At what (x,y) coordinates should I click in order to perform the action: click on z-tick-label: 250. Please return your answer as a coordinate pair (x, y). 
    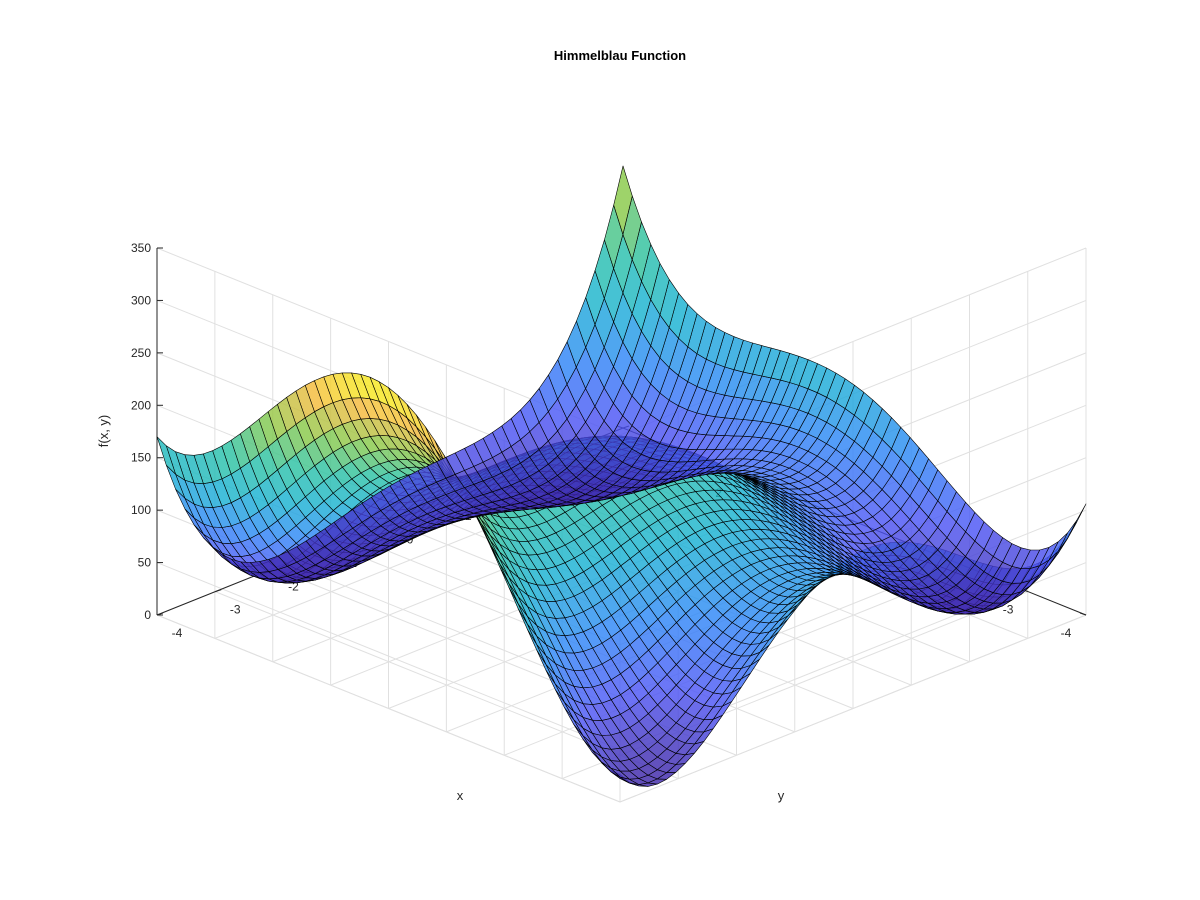
    Looking at the image, I should click on (141, 353).